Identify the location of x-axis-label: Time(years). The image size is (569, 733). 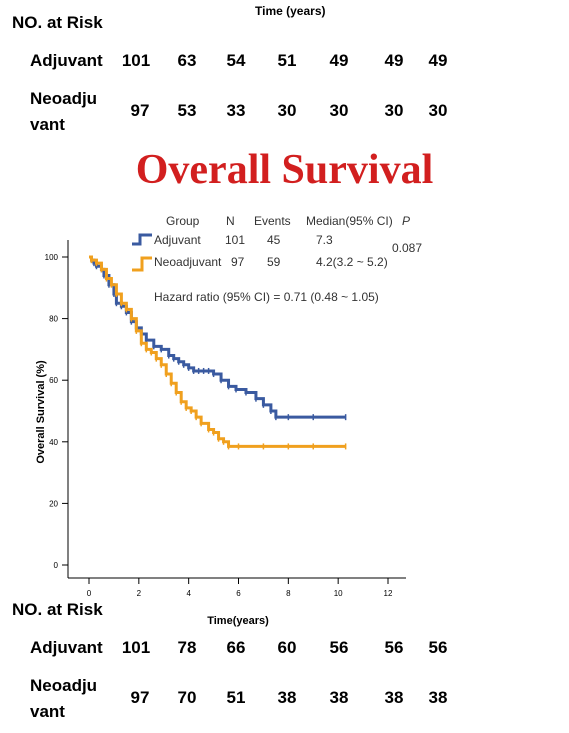
(238, 621).